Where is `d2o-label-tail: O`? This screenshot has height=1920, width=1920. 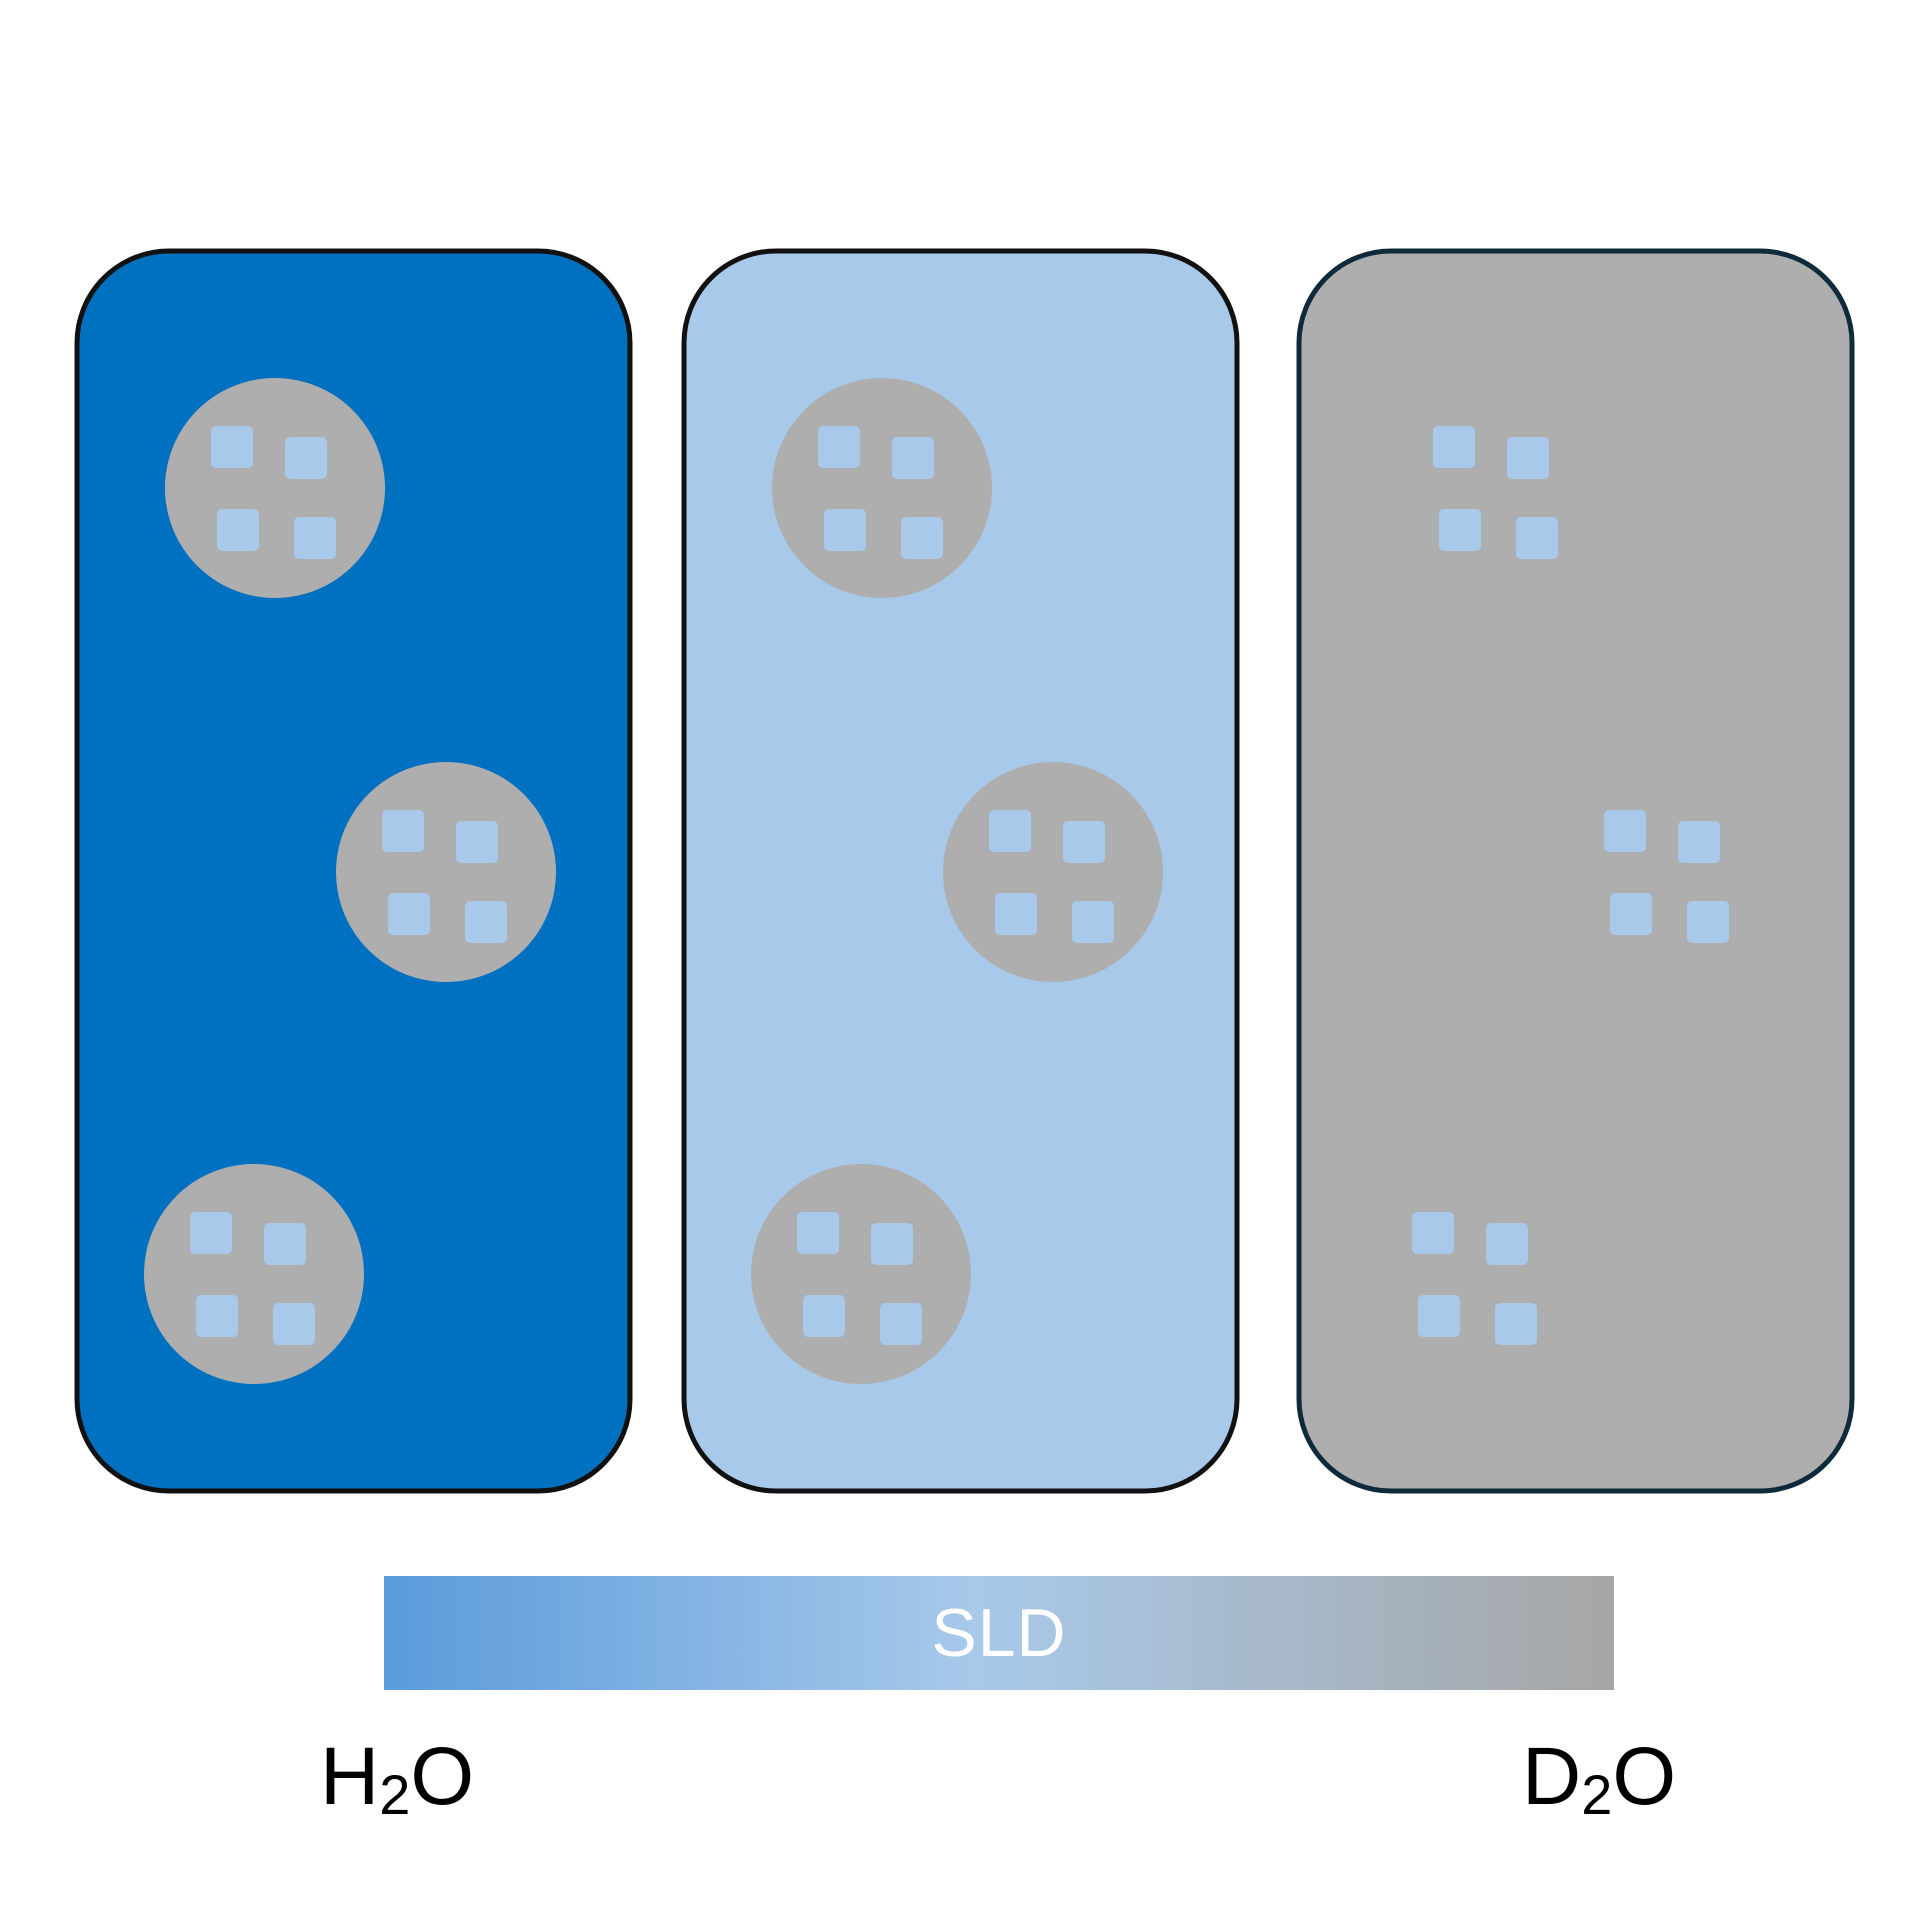
d2o-label-tail: O is located at coordinates (1644, 1776).